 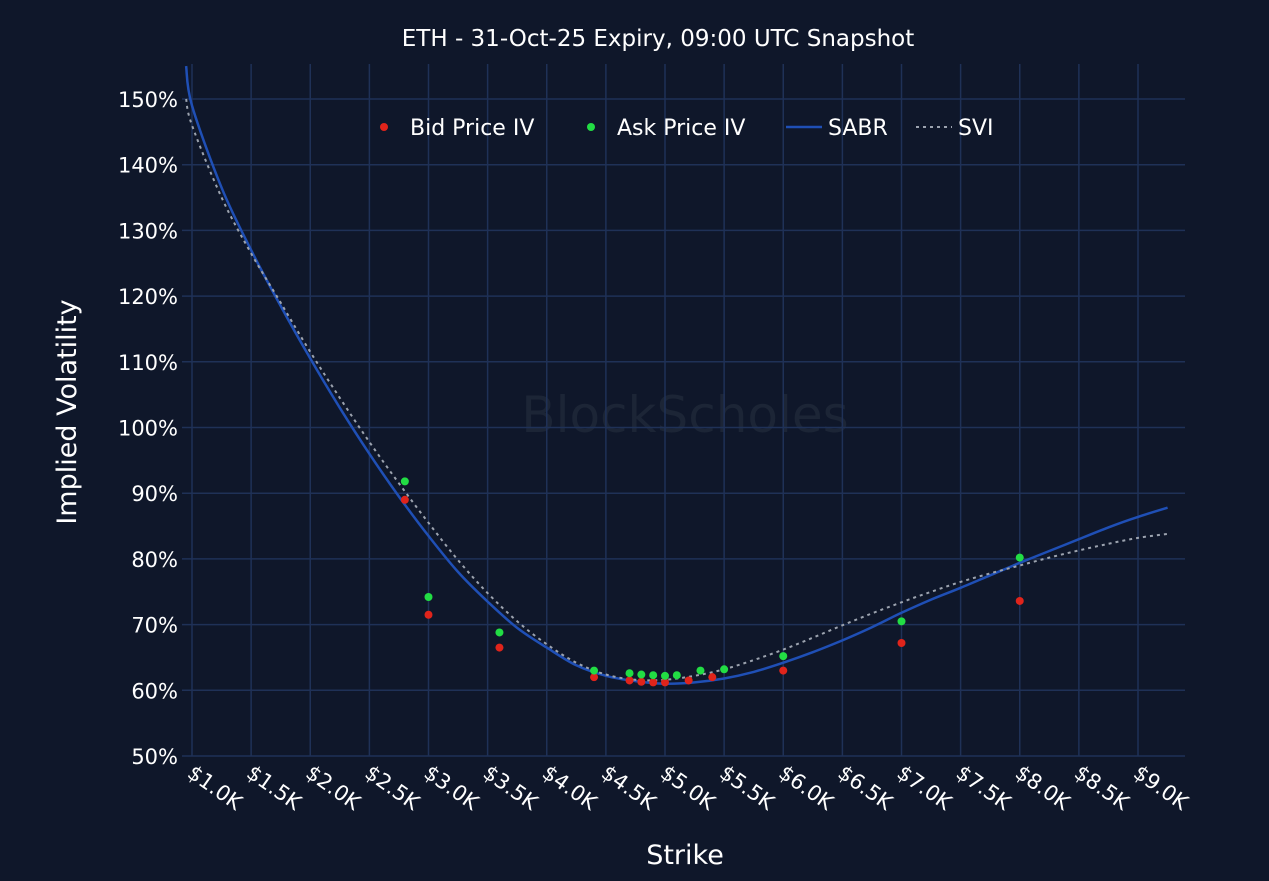 What do you see at coordinates (154, 757) in the screenshot?
I see `y-tick-label: 50%` at bounding box center [154, 757].